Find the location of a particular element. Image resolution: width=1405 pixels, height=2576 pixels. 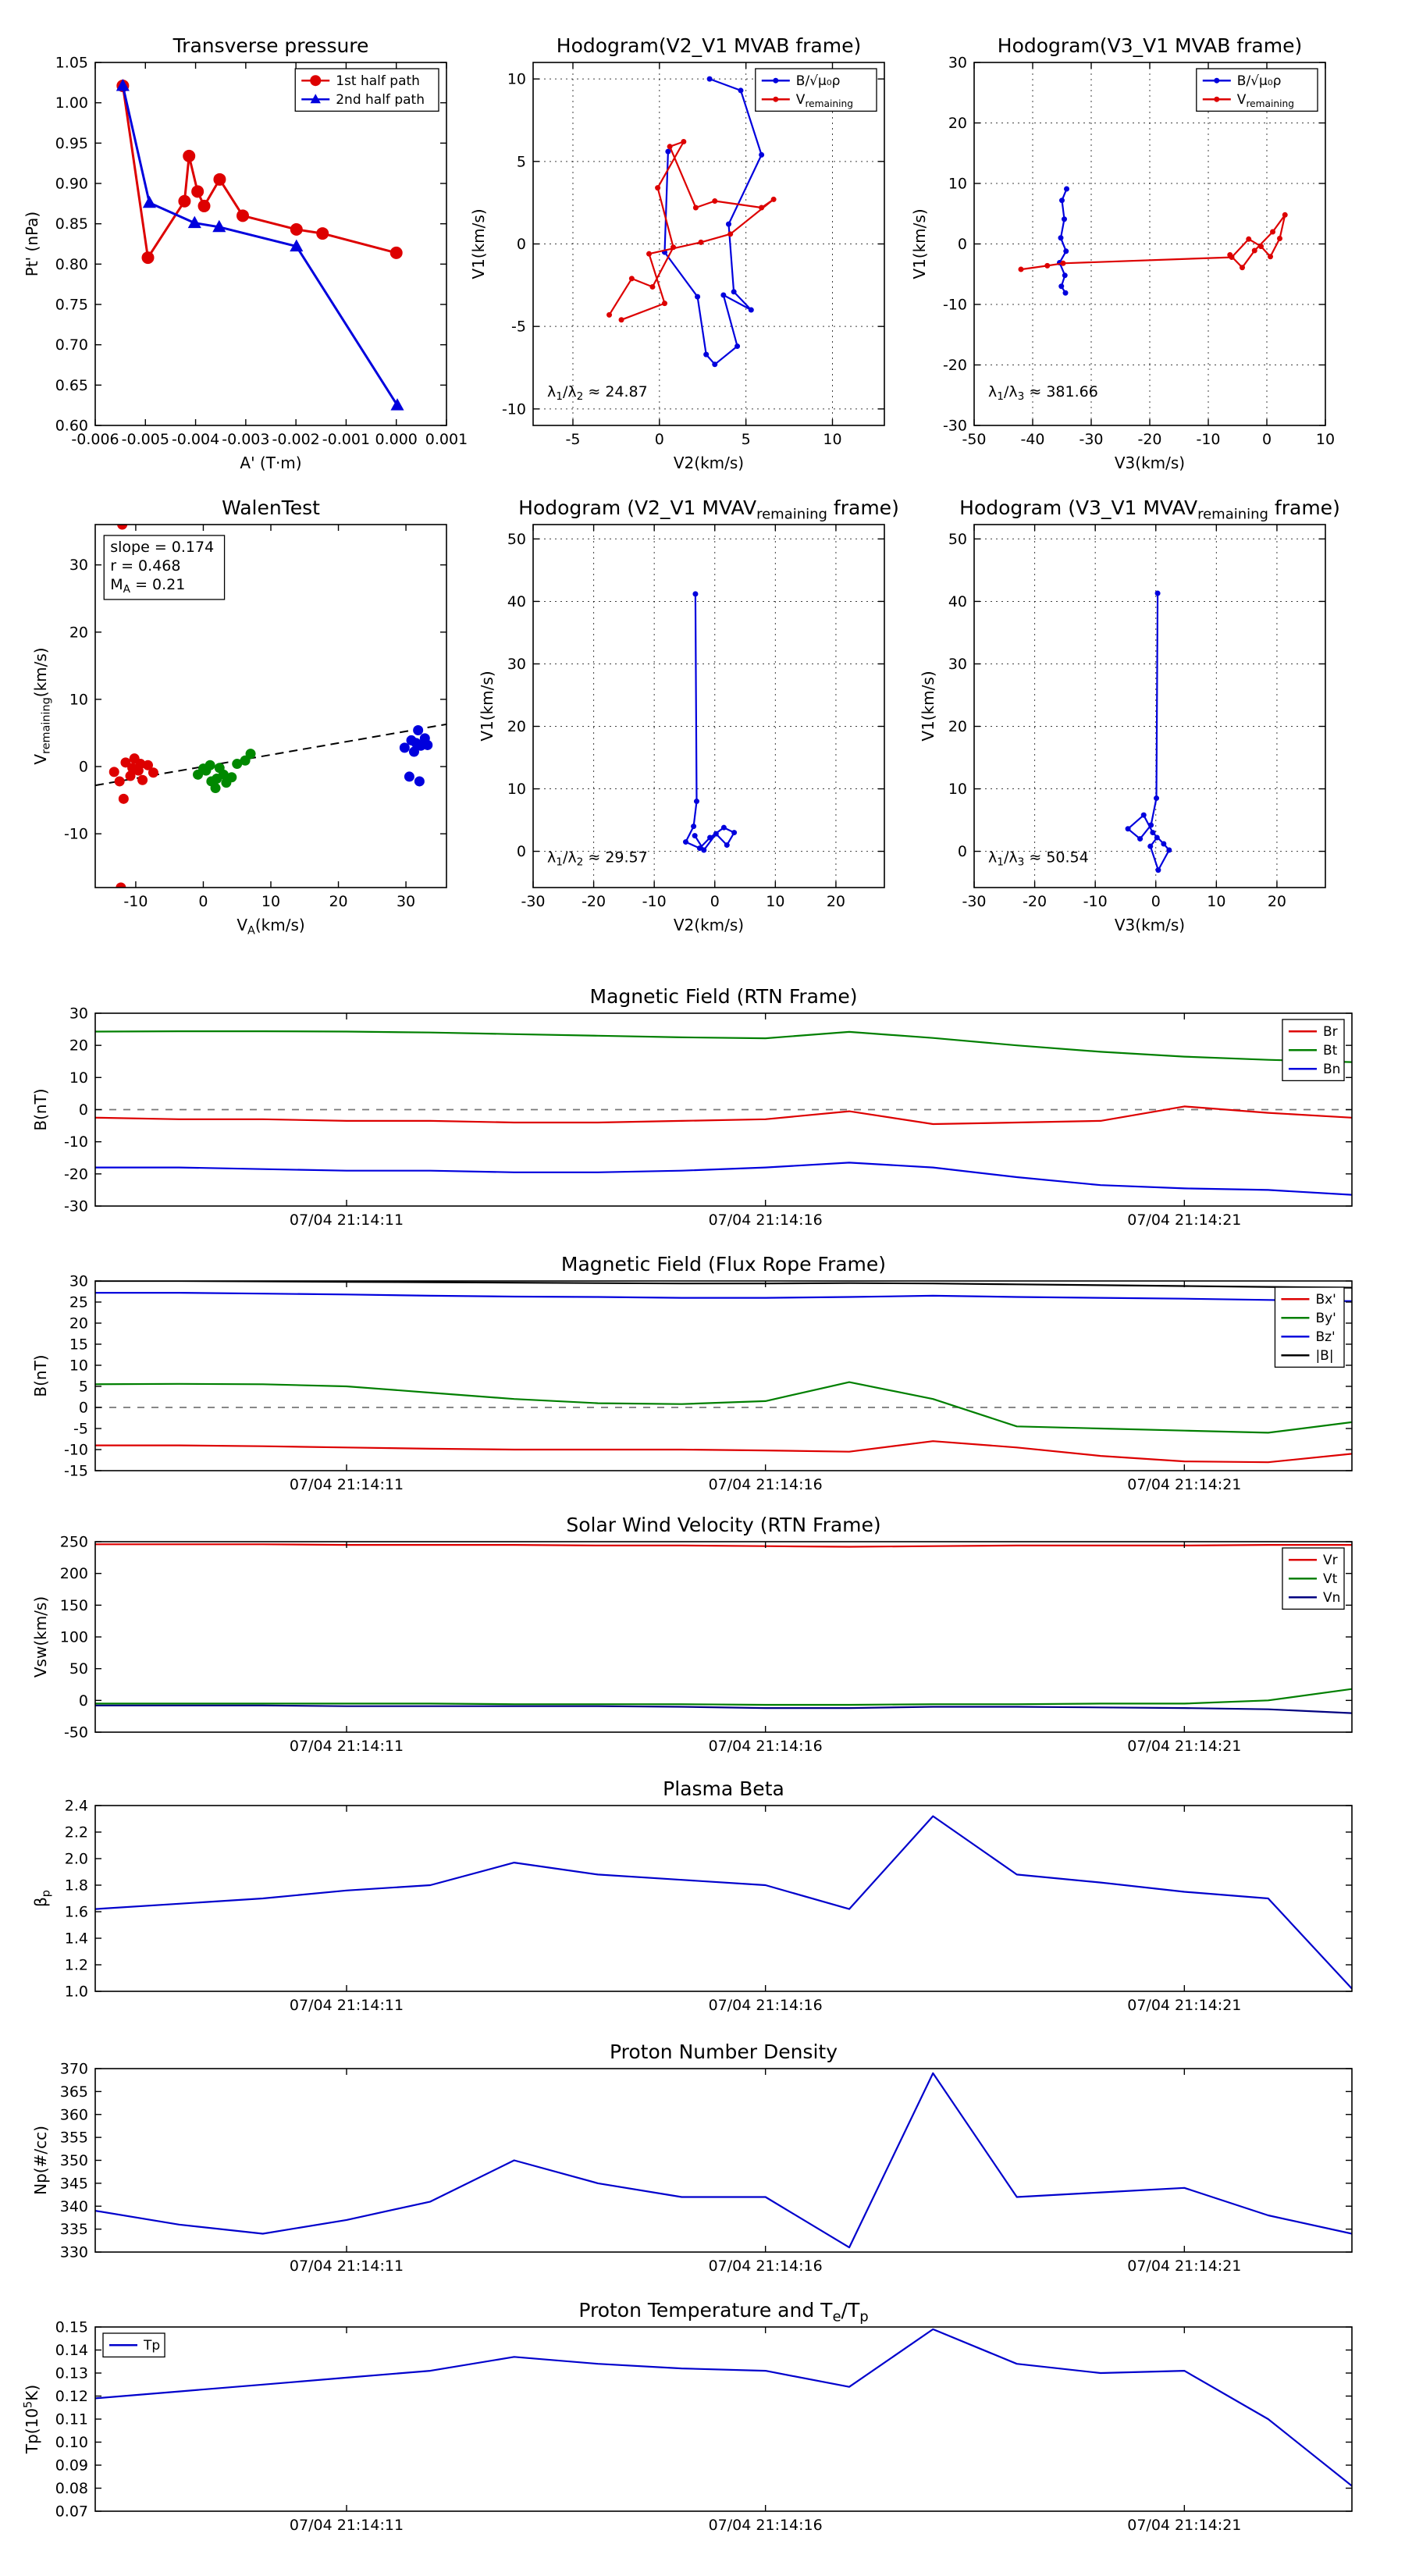

legend: 1st half path 2nd half path is located at coordinates (366, 90).